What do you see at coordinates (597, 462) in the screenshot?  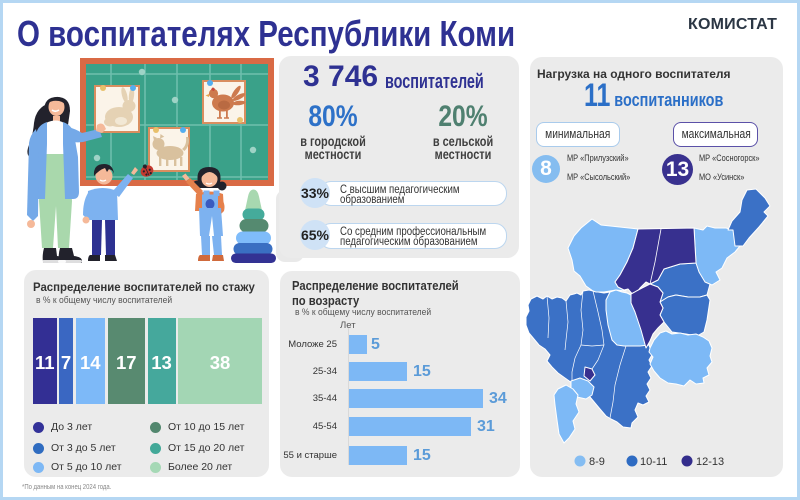 I see `svg-text: 8-9` at bounding box center [597, 462].